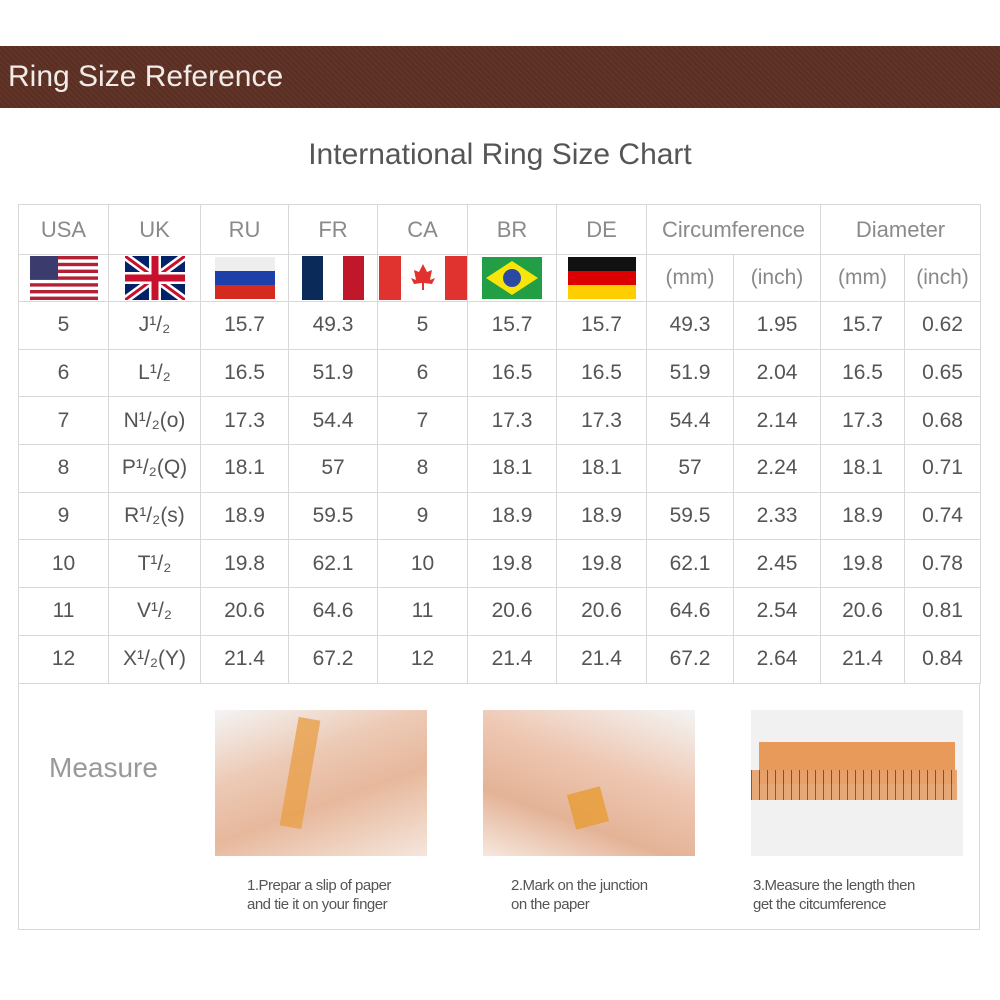  I want to click on step1-photo, so click(321, 783).